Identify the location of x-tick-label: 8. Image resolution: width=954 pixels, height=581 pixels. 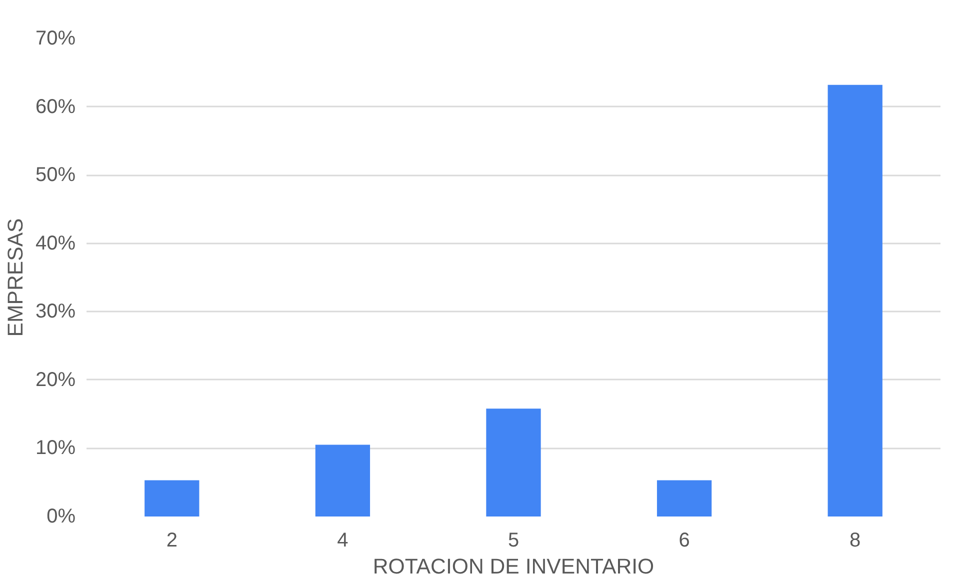
(855, 541).